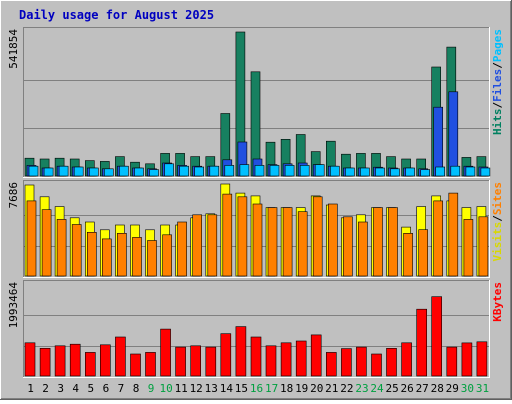  What do you see at coordinates (211, 388) in the screenshot?
I see `x-tick-label-13: 13` at bounding box center [211, 388].